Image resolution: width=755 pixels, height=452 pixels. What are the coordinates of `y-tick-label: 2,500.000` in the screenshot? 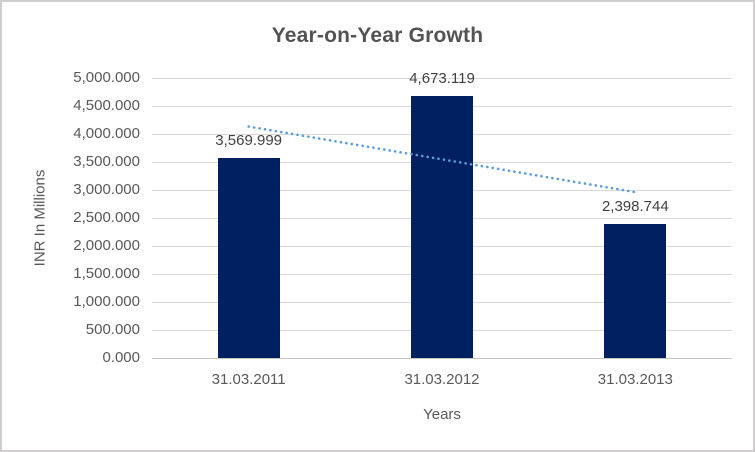 It's located at (106, 217).